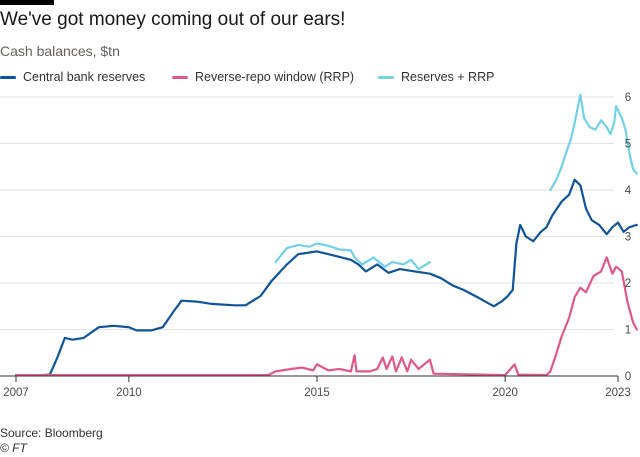 This screenshot has height=457, width=640. I want to click on legend-swatch-rrp, so click(180, 77).